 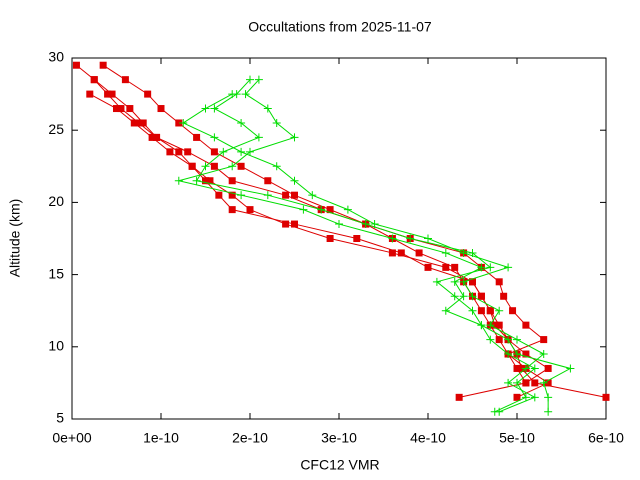 I want to click on x-tick-label: 1e-10, so click(x=161, y=438).